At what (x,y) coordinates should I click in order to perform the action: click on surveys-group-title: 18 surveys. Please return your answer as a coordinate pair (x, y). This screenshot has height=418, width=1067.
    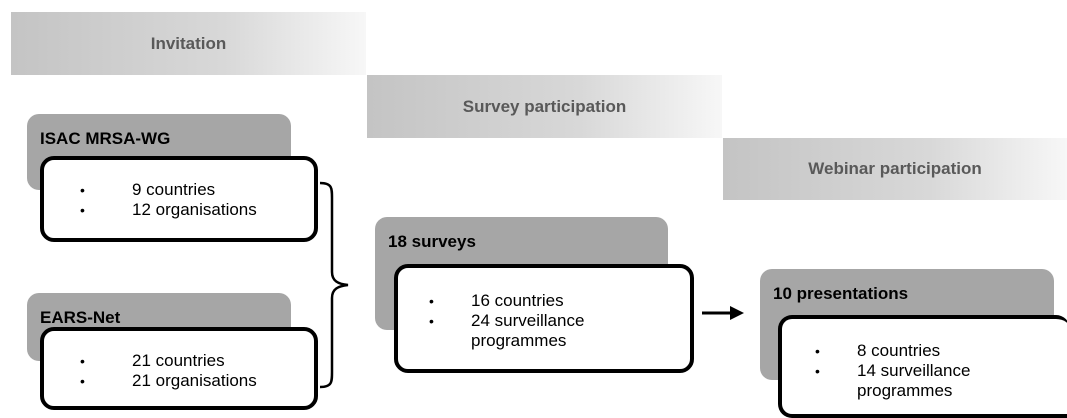
    Looking at the image, I should click on (432, 241).